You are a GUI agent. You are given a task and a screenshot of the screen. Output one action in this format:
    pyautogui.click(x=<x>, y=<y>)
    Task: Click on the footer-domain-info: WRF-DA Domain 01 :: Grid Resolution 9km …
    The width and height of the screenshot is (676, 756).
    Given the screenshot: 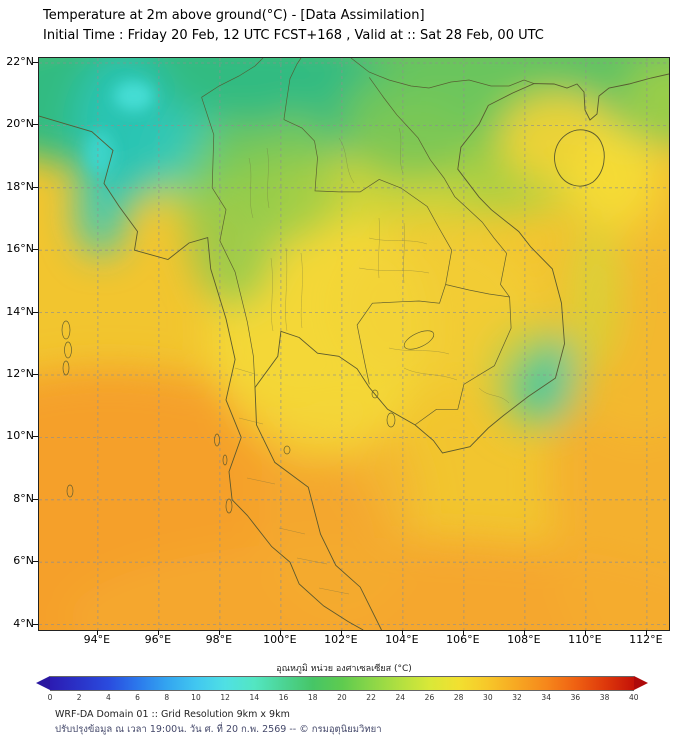 What is the action you would take?
    pyautogui.click(x=172, y=714)
    